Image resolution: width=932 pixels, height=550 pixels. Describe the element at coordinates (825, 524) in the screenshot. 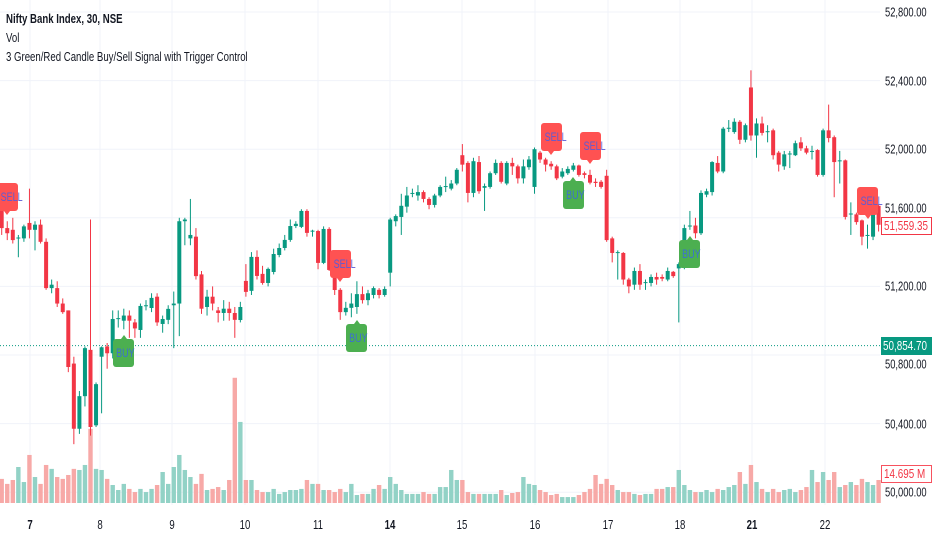

I see `date-tick: 22` at that location.